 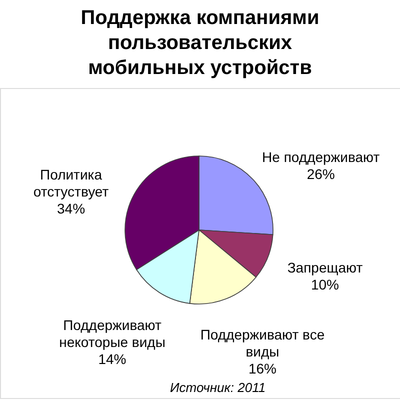 I want to click on chart-title: Поддержка компаниями пользовательских мобильных устройств, so click(x=200, y=43).